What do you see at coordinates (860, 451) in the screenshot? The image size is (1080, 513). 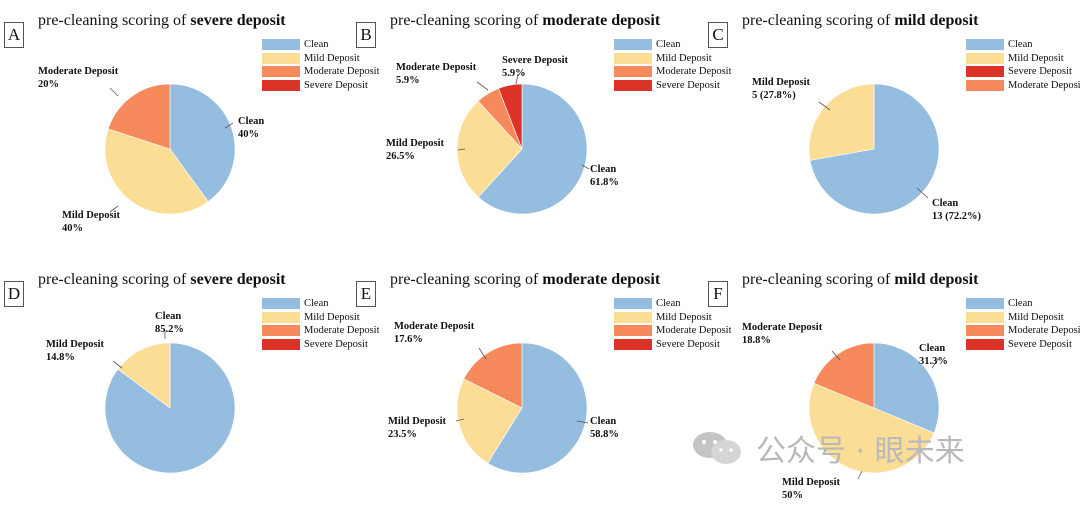 I see `watermark-text: 公众号 · 眼未来` at bounding box center [860, 451].